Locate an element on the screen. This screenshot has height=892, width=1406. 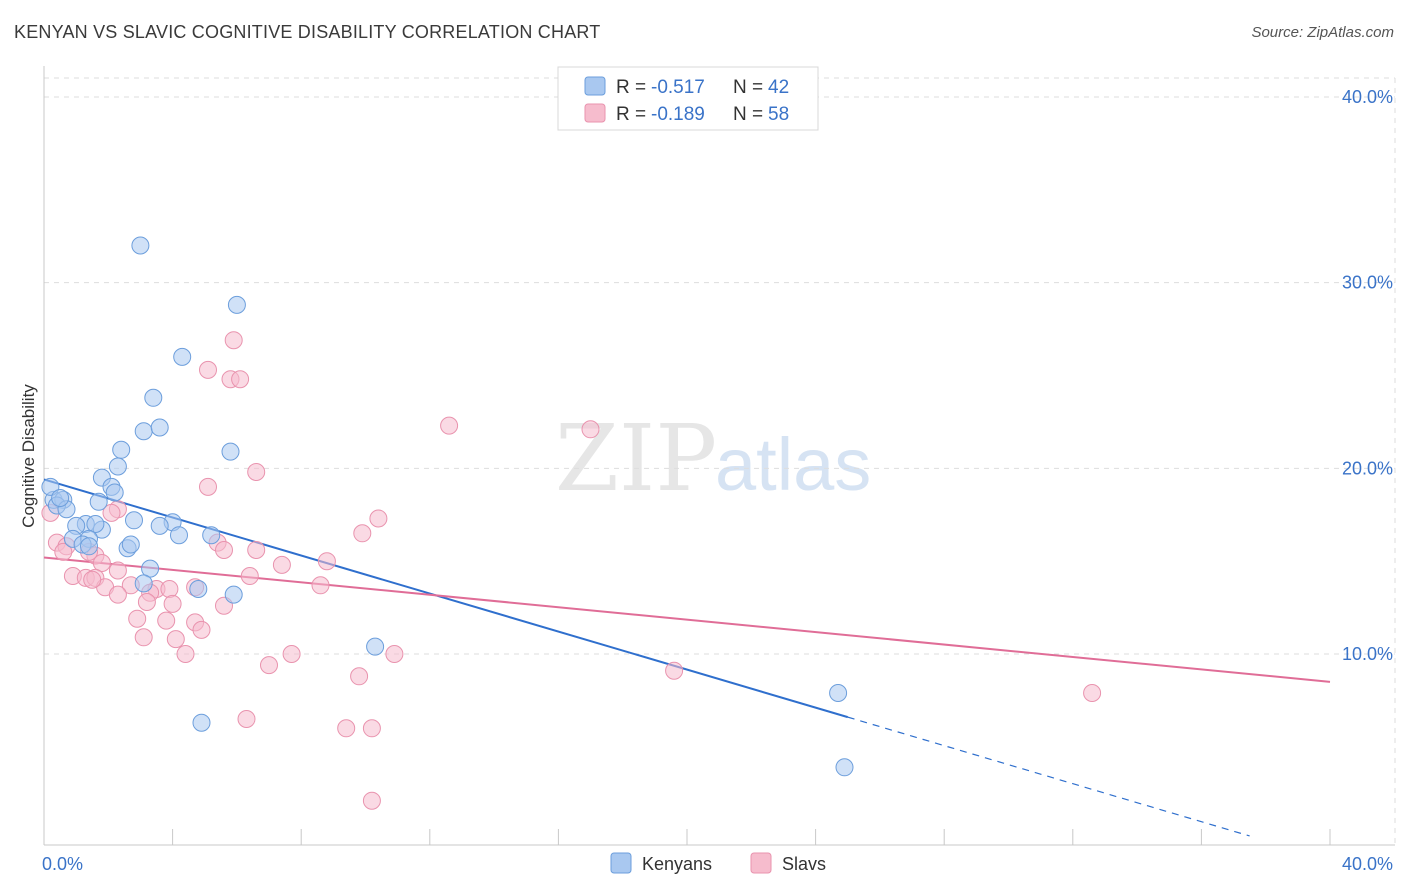
y-tick-label-20: 20.0% is located at coordinates (1367, 468).